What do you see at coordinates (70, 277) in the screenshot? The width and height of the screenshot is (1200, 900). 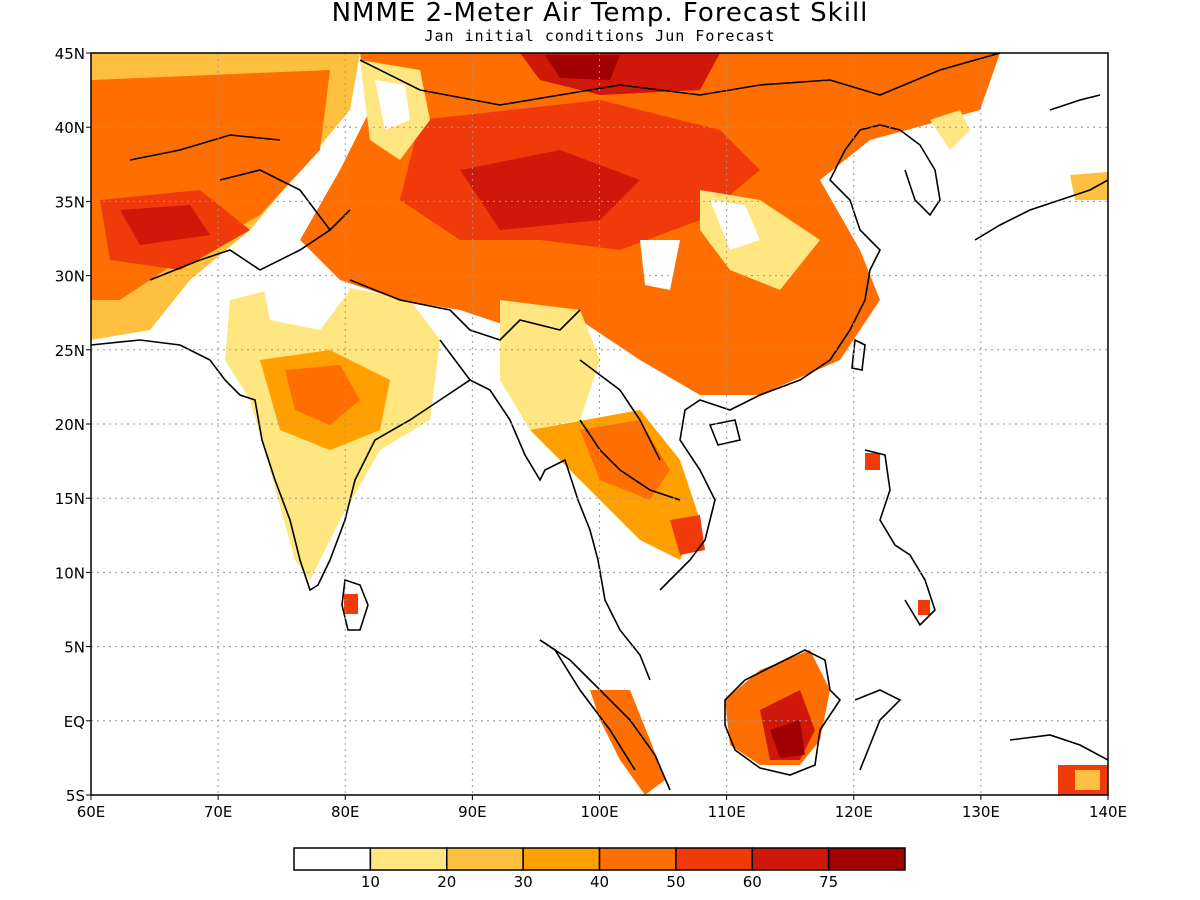 I see `y-tick-label: 30N` at bounding box center [70, 277].